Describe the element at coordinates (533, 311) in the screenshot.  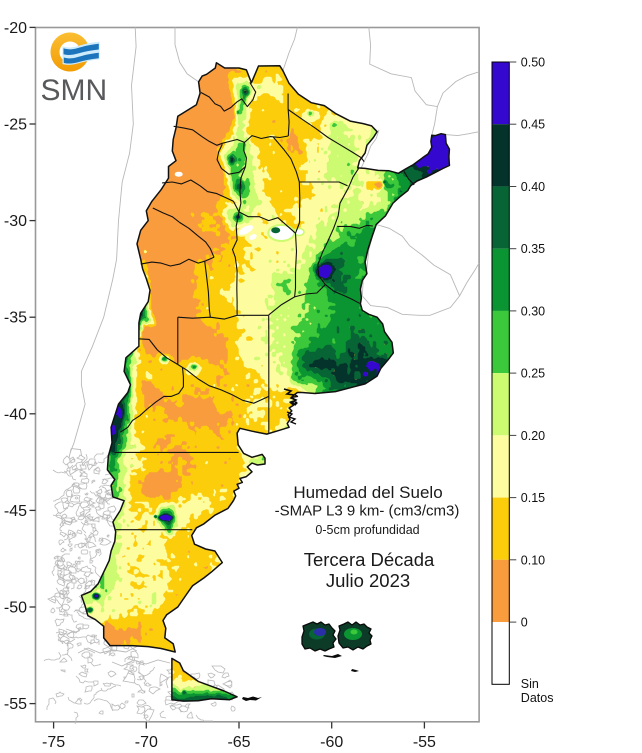
I see `svg-text: 0.30` at that location.